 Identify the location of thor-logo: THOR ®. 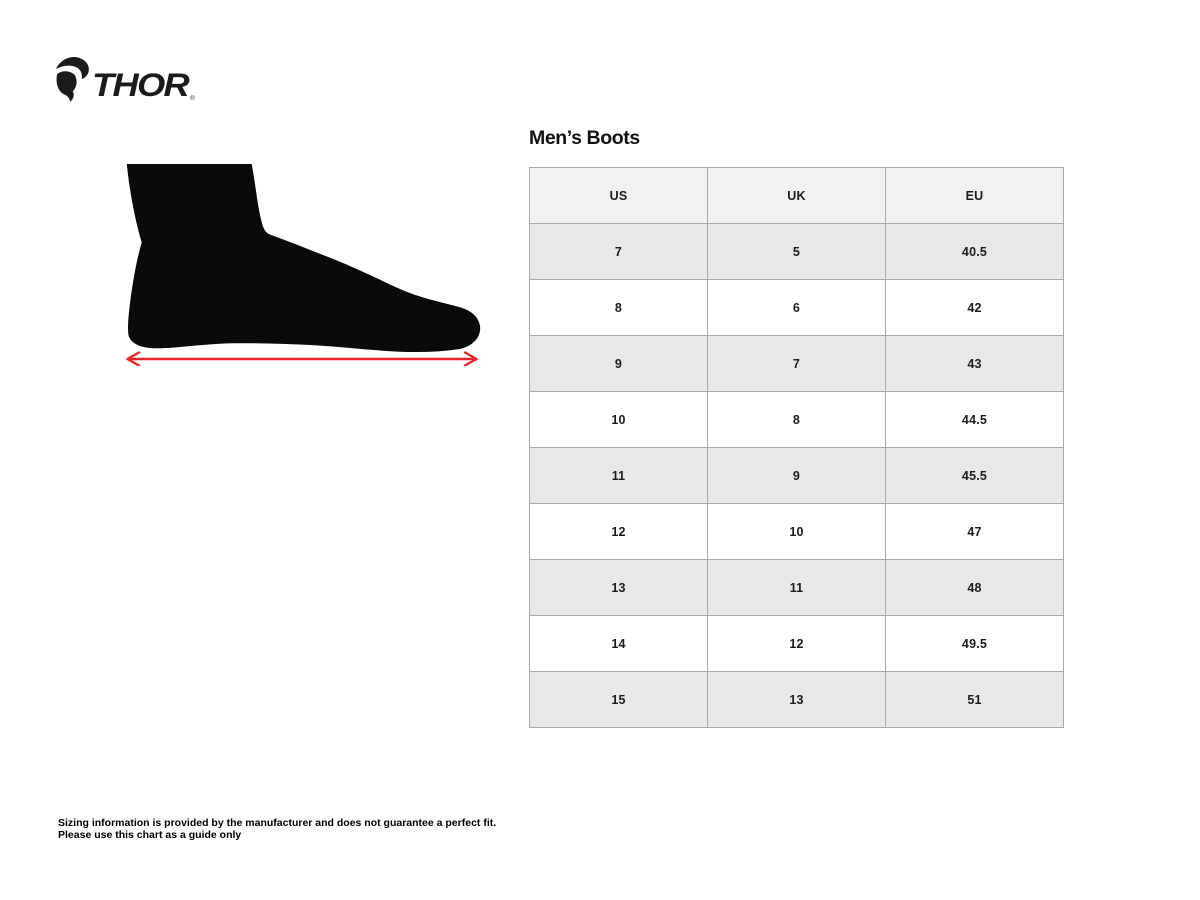
(125, 80).